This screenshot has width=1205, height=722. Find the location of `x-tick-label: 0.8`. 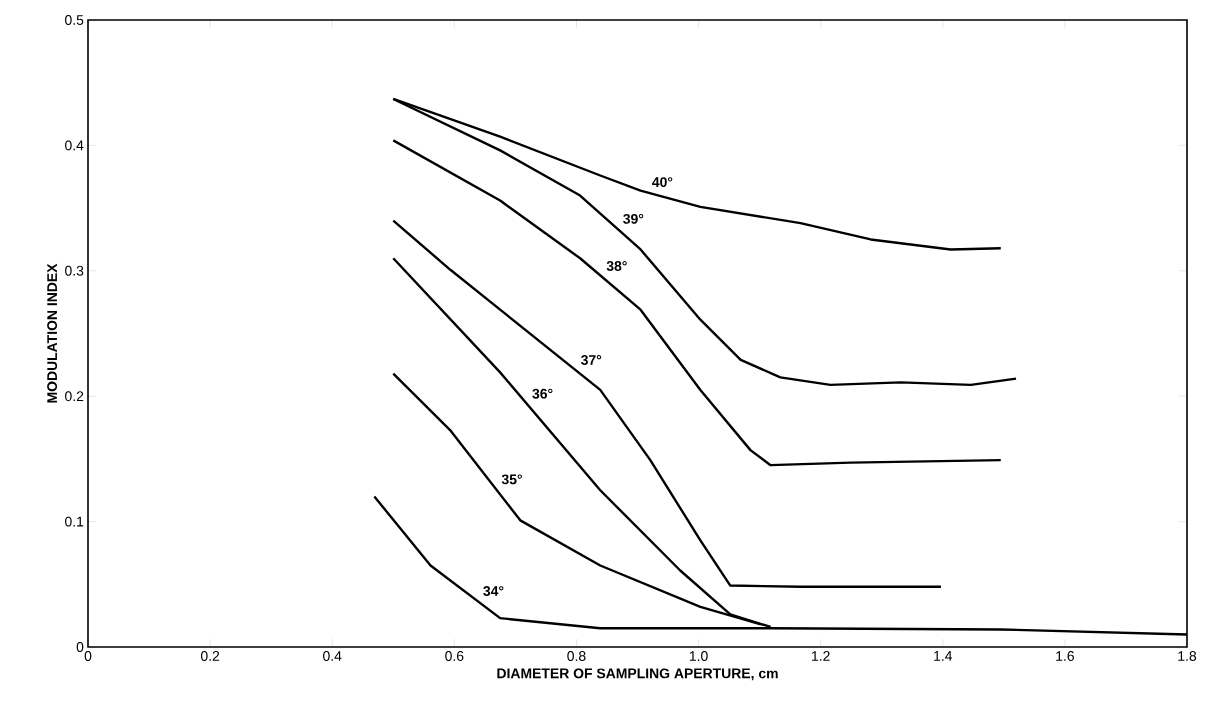

x-tick-label: 0.8 is located at coordinates (576, 656).